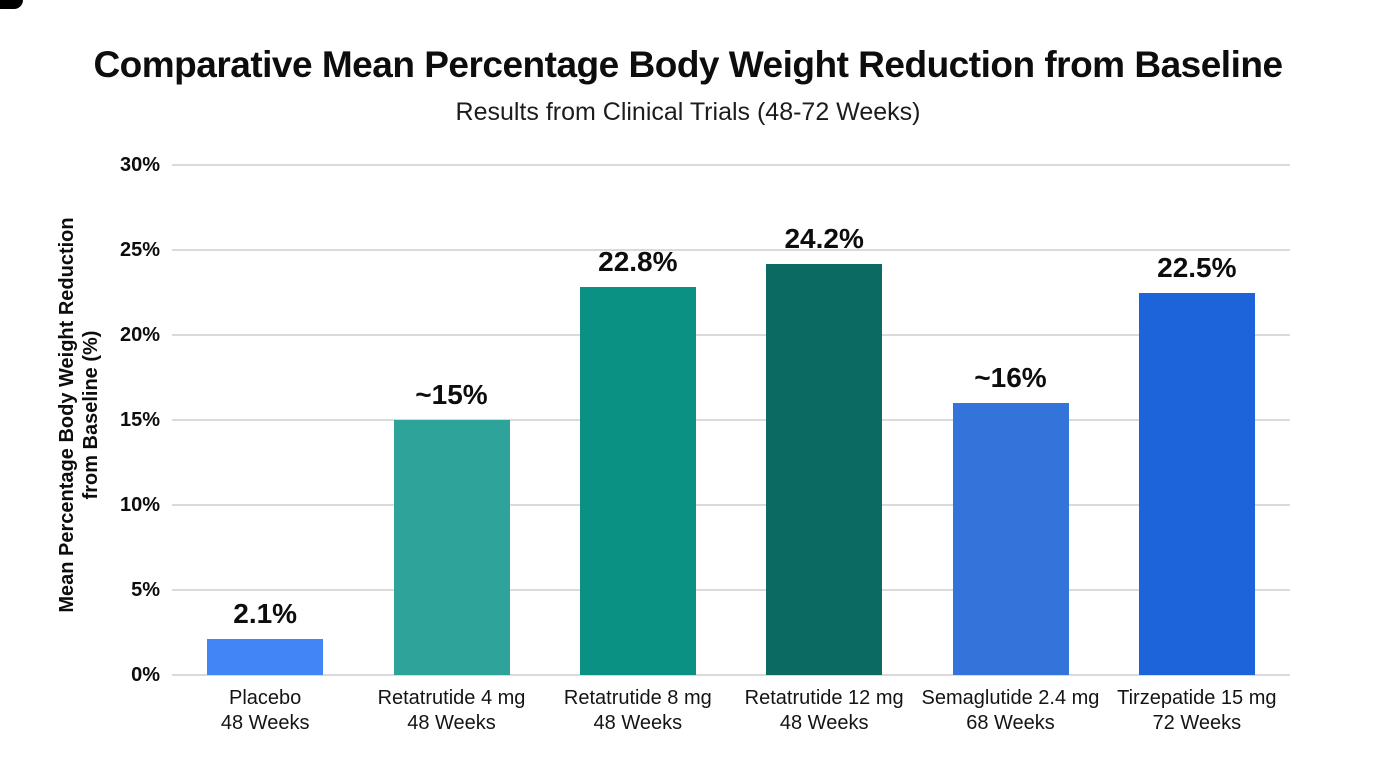 The width and height of the screenshot is (1376, 768). Describe the element at coordinates (139, 420) in the screenshot. I see `y-tick-label: 15%` at that location.